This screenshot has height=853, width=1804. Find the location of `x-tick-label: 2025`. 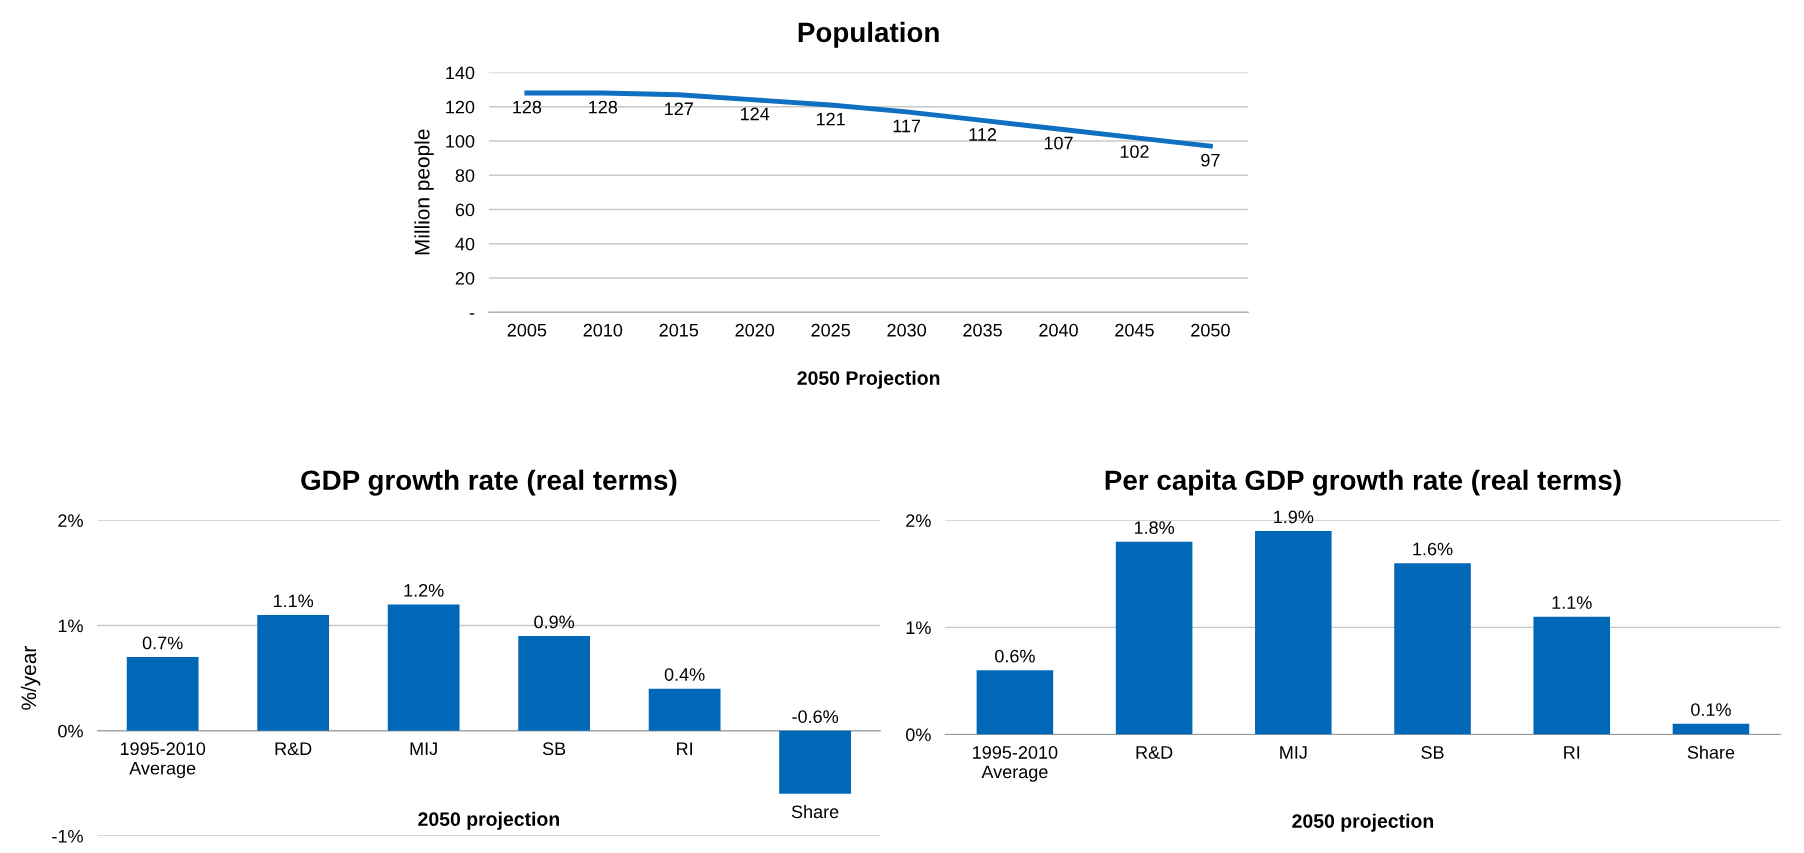

x-tick-label: 2025 is located at coordinates (830, 330).